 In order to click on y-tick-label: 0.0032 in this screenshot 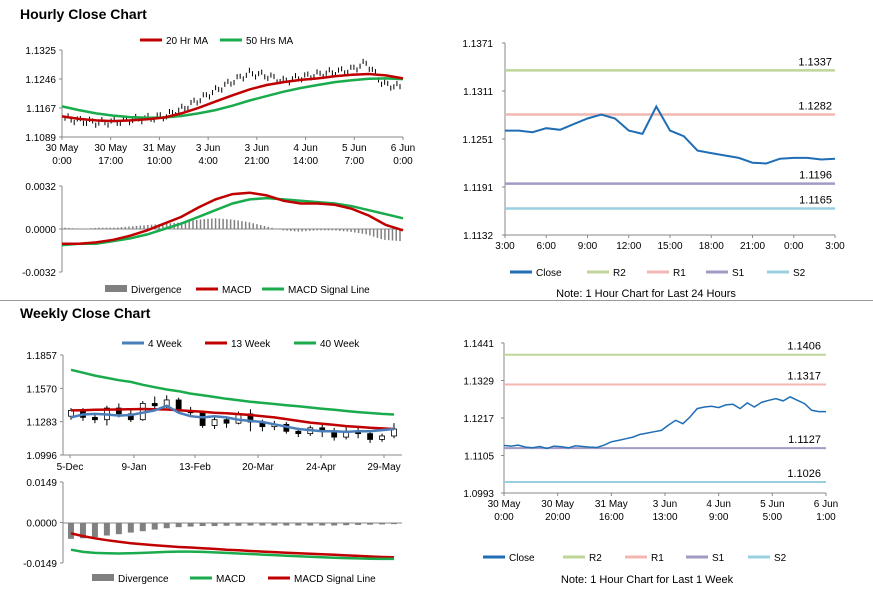, I will do `click(40, 187)`.